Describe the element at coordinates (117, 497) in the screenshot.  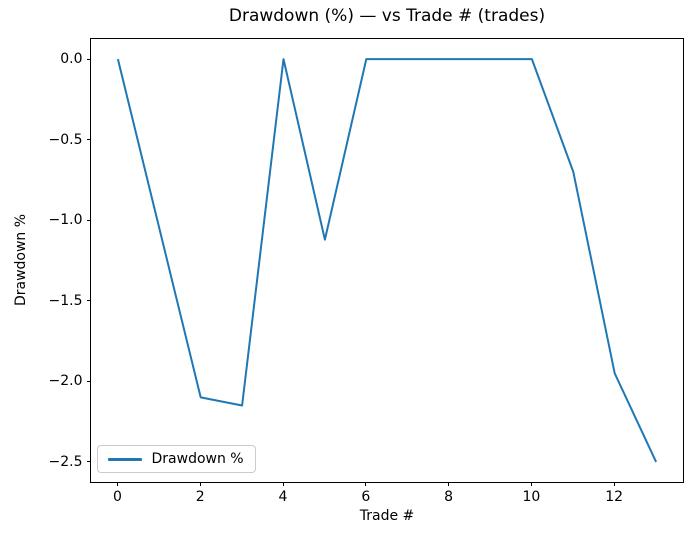
I see `x-tick-label: 0` at that location.